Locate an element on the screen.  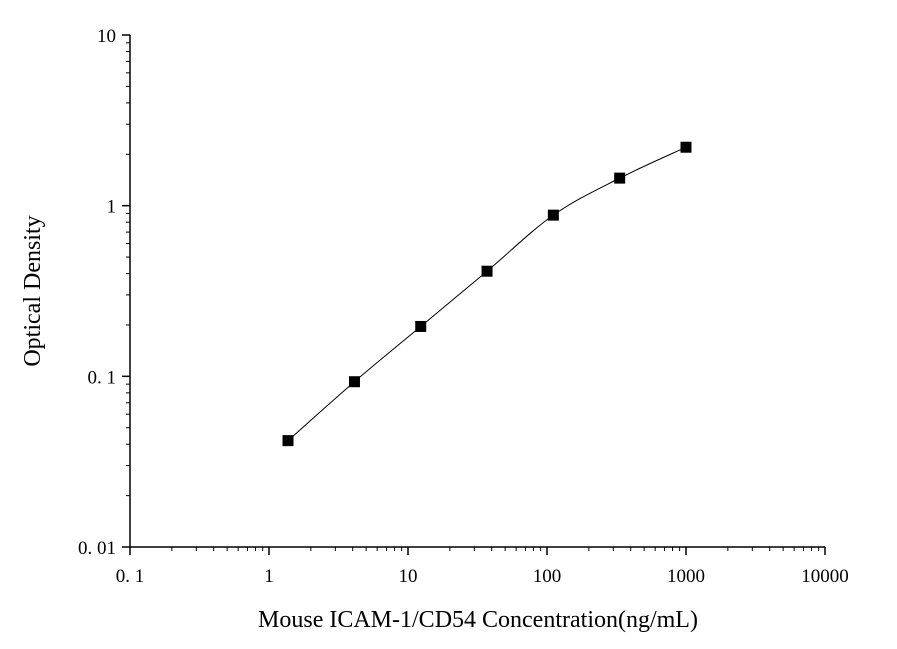
x-tick-label: 1 is located at coordinates (269, 576).